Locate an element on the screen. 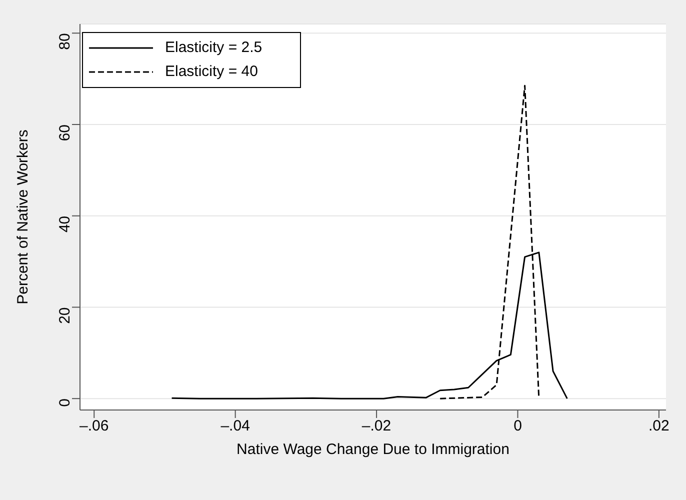 The height and width of the screenshot is (500, 686). x-tick-label: –.02 is located at coordinates (377, 426).